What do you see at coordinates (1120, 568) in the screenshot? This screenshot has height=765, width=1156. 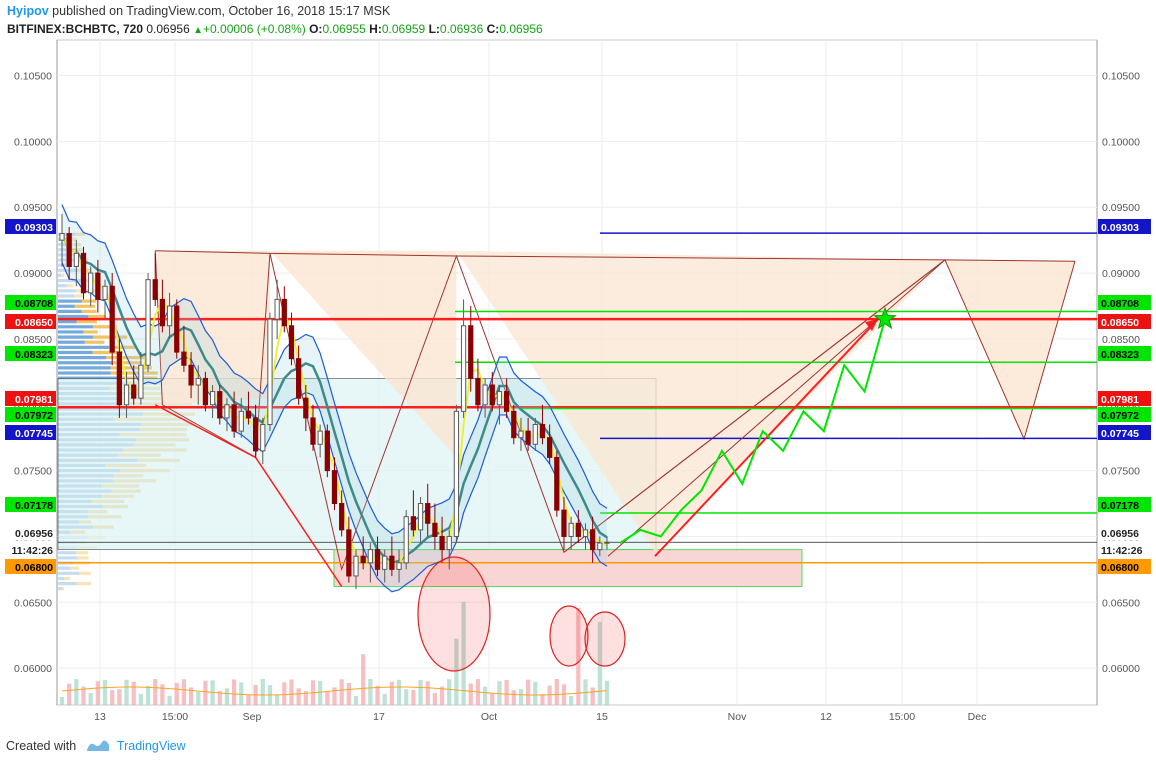 I see `price-tag-label: 0.06800` at bounding box center [1120, 568].